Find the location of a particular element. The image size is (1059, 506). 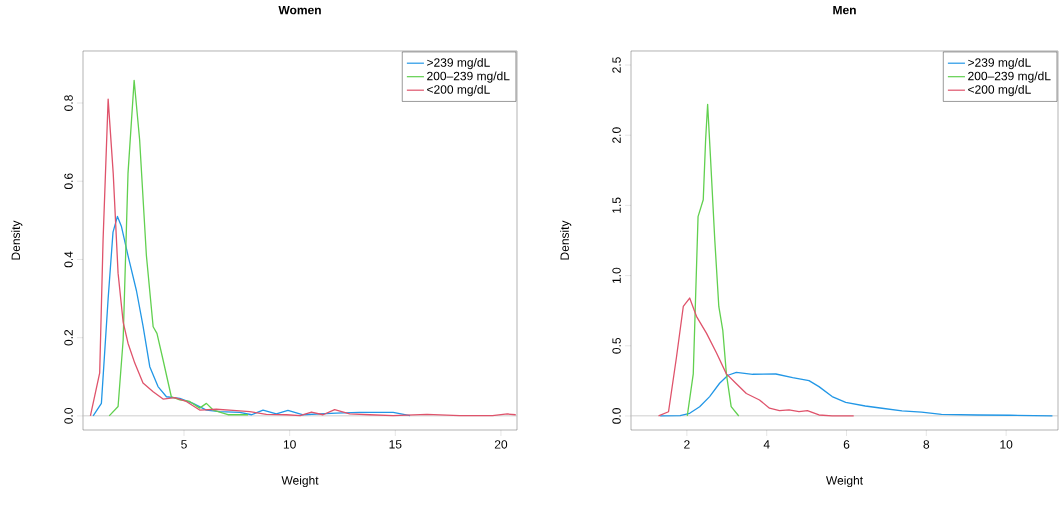

x-tick-label: 4 is located at coordinates (766, 444).